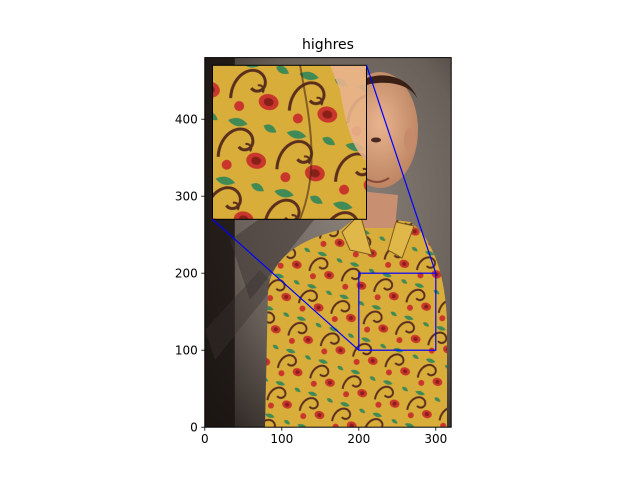 The width and height of the screenshot is (640, 480). I want to click on x-tick-label: 100, so click(281, 439).